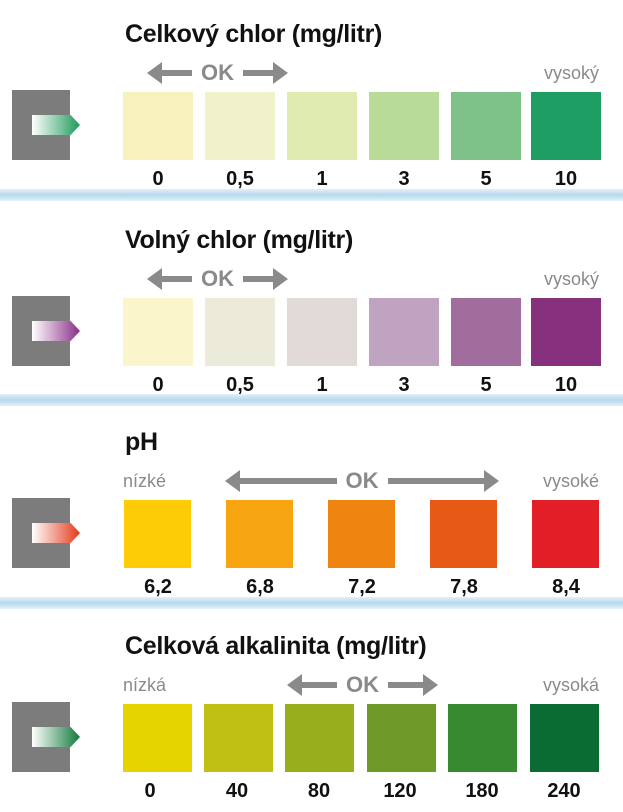 This screenshot has height=812, width=623. Describe the element at coordinates (145, 685) in the screenshot. I see `low-label: nízká` at that location.